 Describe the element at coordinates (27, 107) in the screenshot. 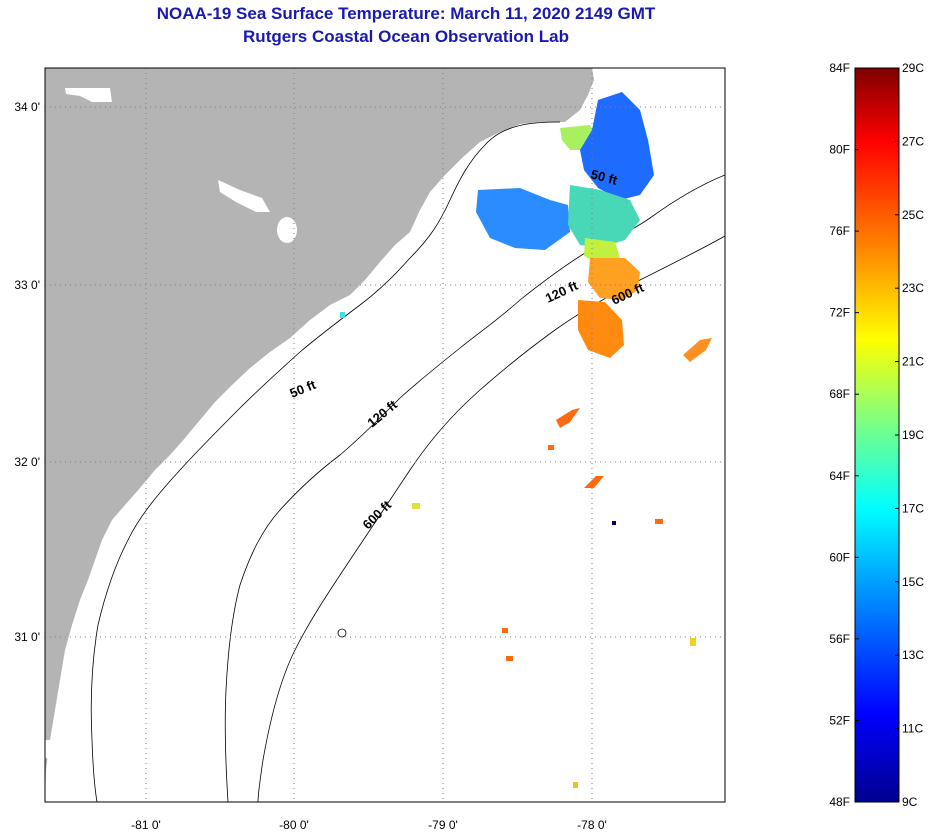

I see `lat-label-34: 34 0'` at that location.